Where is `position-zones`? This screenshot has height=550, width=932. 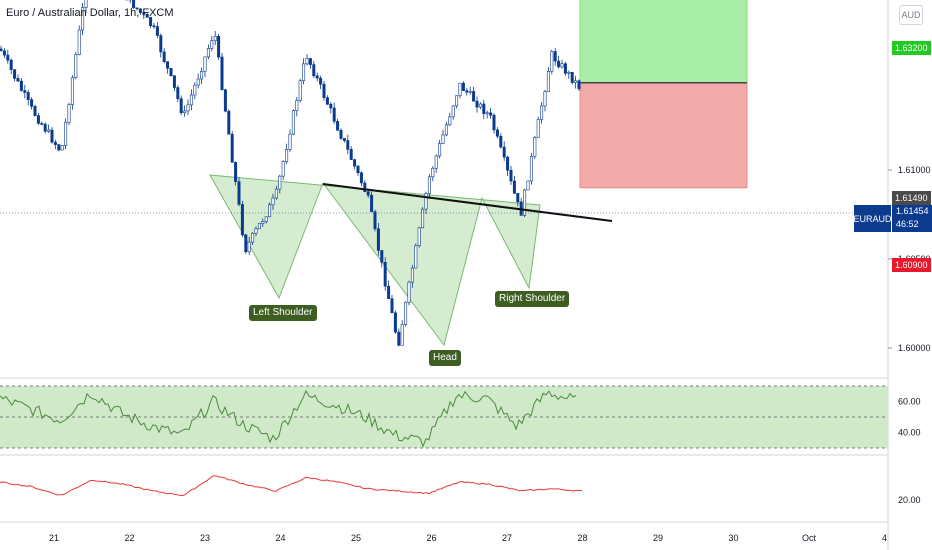
position-zones is located at coordinates (663, 94).